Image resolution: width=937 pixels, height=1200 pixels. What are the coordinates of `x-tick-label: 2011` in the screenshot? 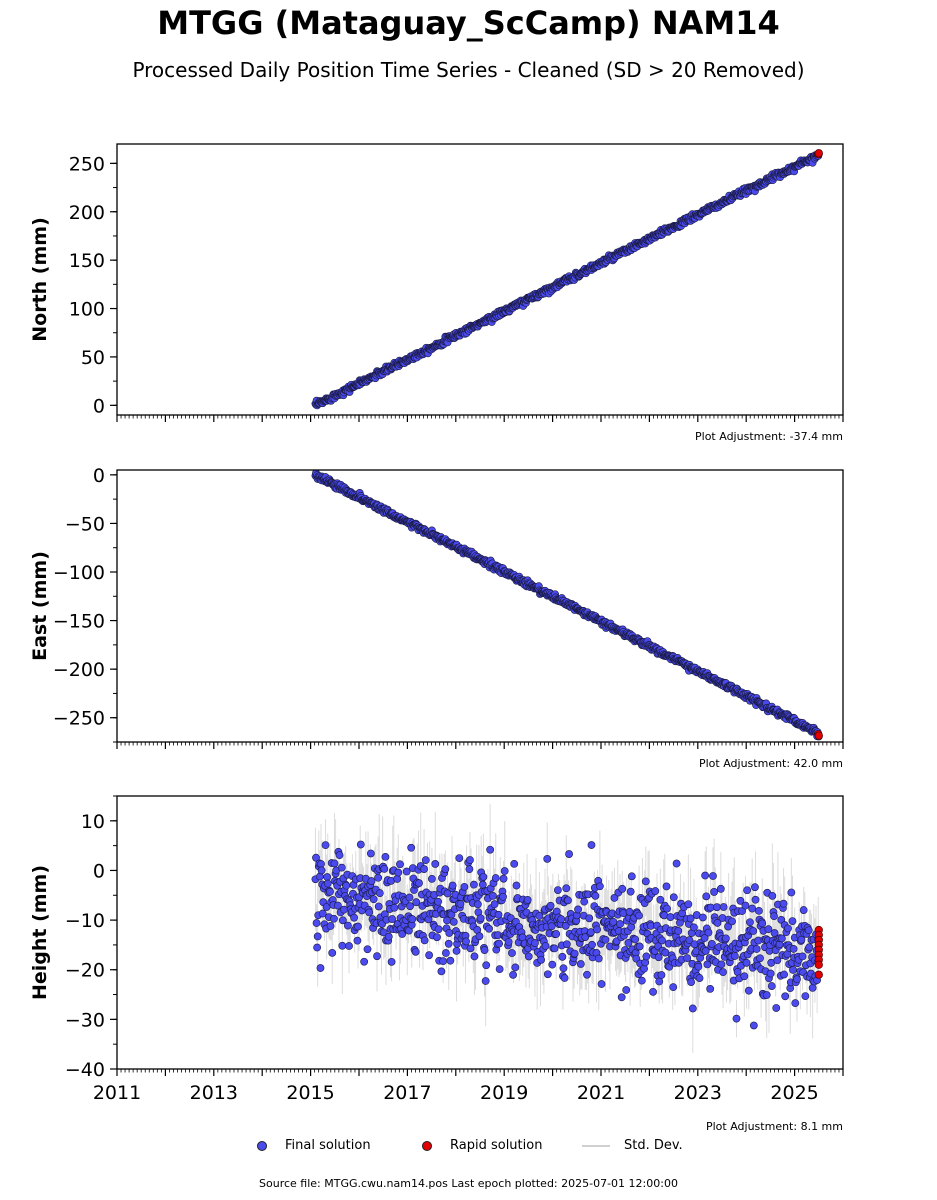 It's located at (117, 1093).